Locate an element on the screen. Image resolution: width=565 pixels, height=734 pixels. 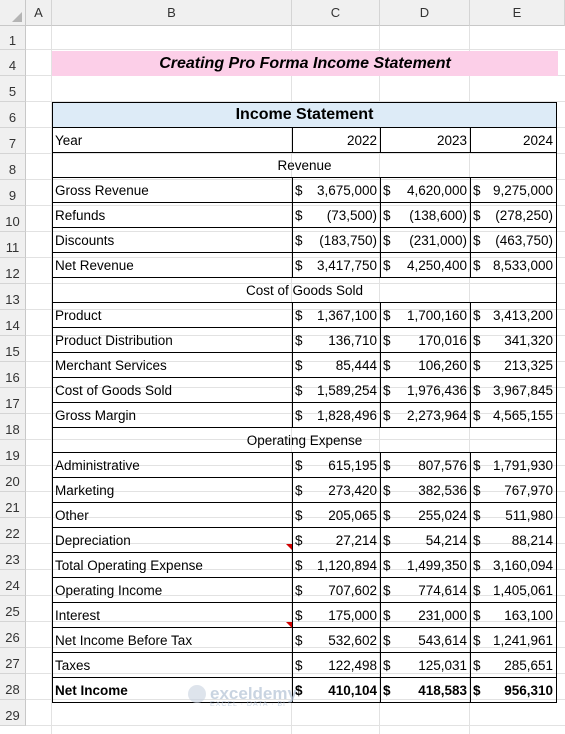
line-item-value: $136,710 is located at coordinates (336, 340).